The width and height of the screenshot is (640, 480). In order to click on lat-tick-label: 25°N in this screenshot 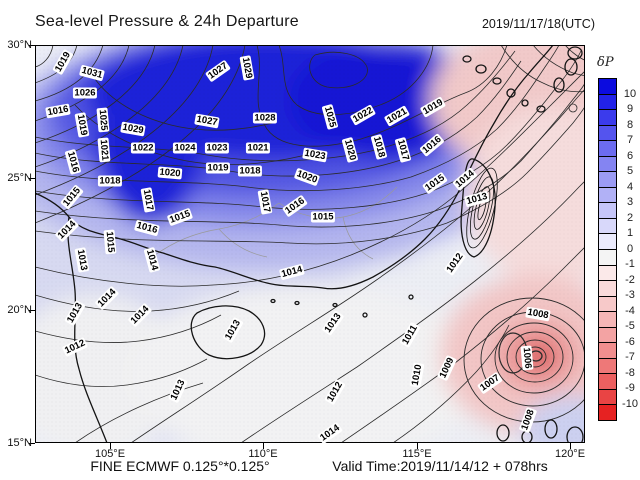, I will do `click(19, 178)`.